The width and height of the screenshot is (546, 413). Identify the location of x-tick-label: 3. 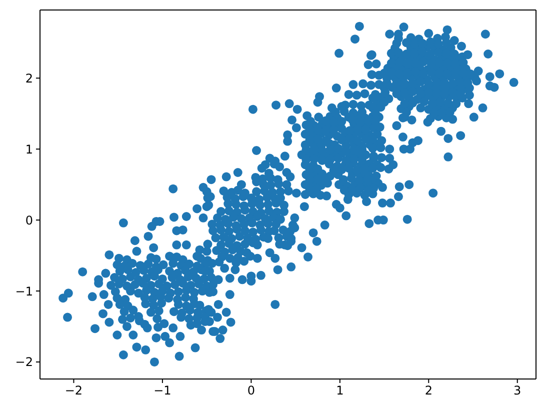
(518, 391).